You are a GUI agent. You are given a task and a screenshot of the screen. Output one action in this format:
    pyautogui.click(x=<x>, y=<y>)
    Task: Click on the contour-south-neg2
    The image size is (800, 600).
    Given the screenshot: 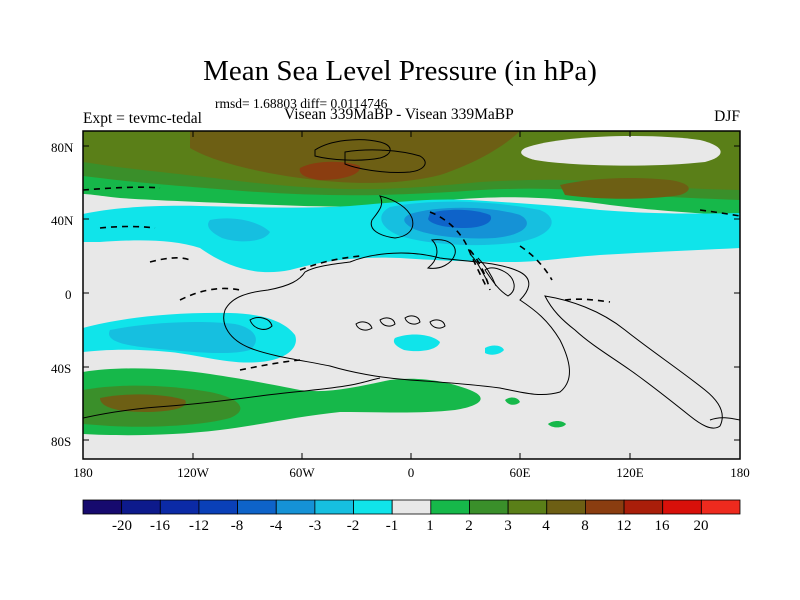 What is the action you would take?
    pyautogui.click(x=182, y=338)
    